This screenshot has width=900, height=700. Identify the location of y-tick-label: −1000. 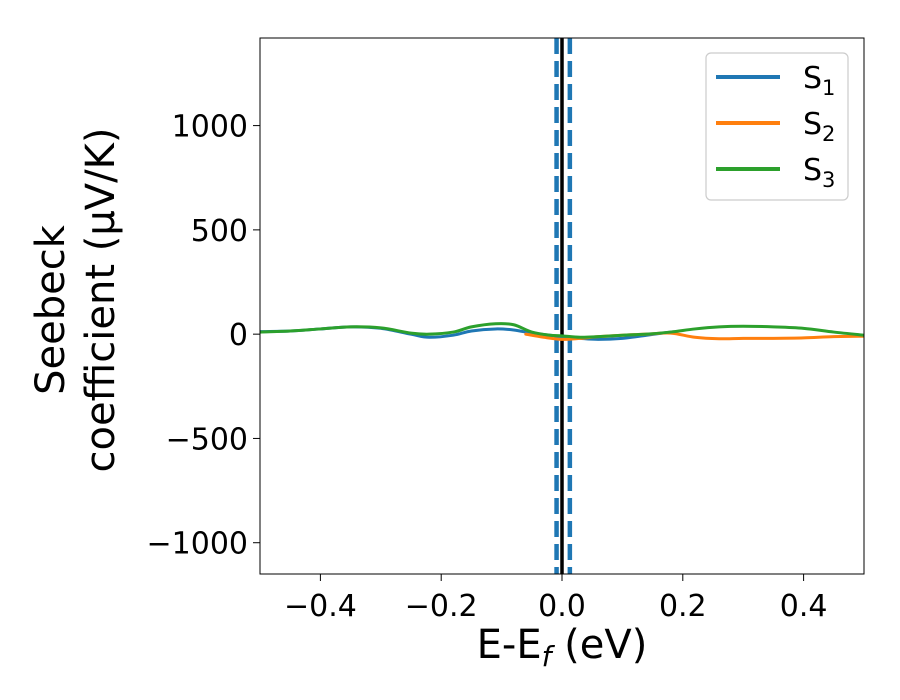
(197, 544).